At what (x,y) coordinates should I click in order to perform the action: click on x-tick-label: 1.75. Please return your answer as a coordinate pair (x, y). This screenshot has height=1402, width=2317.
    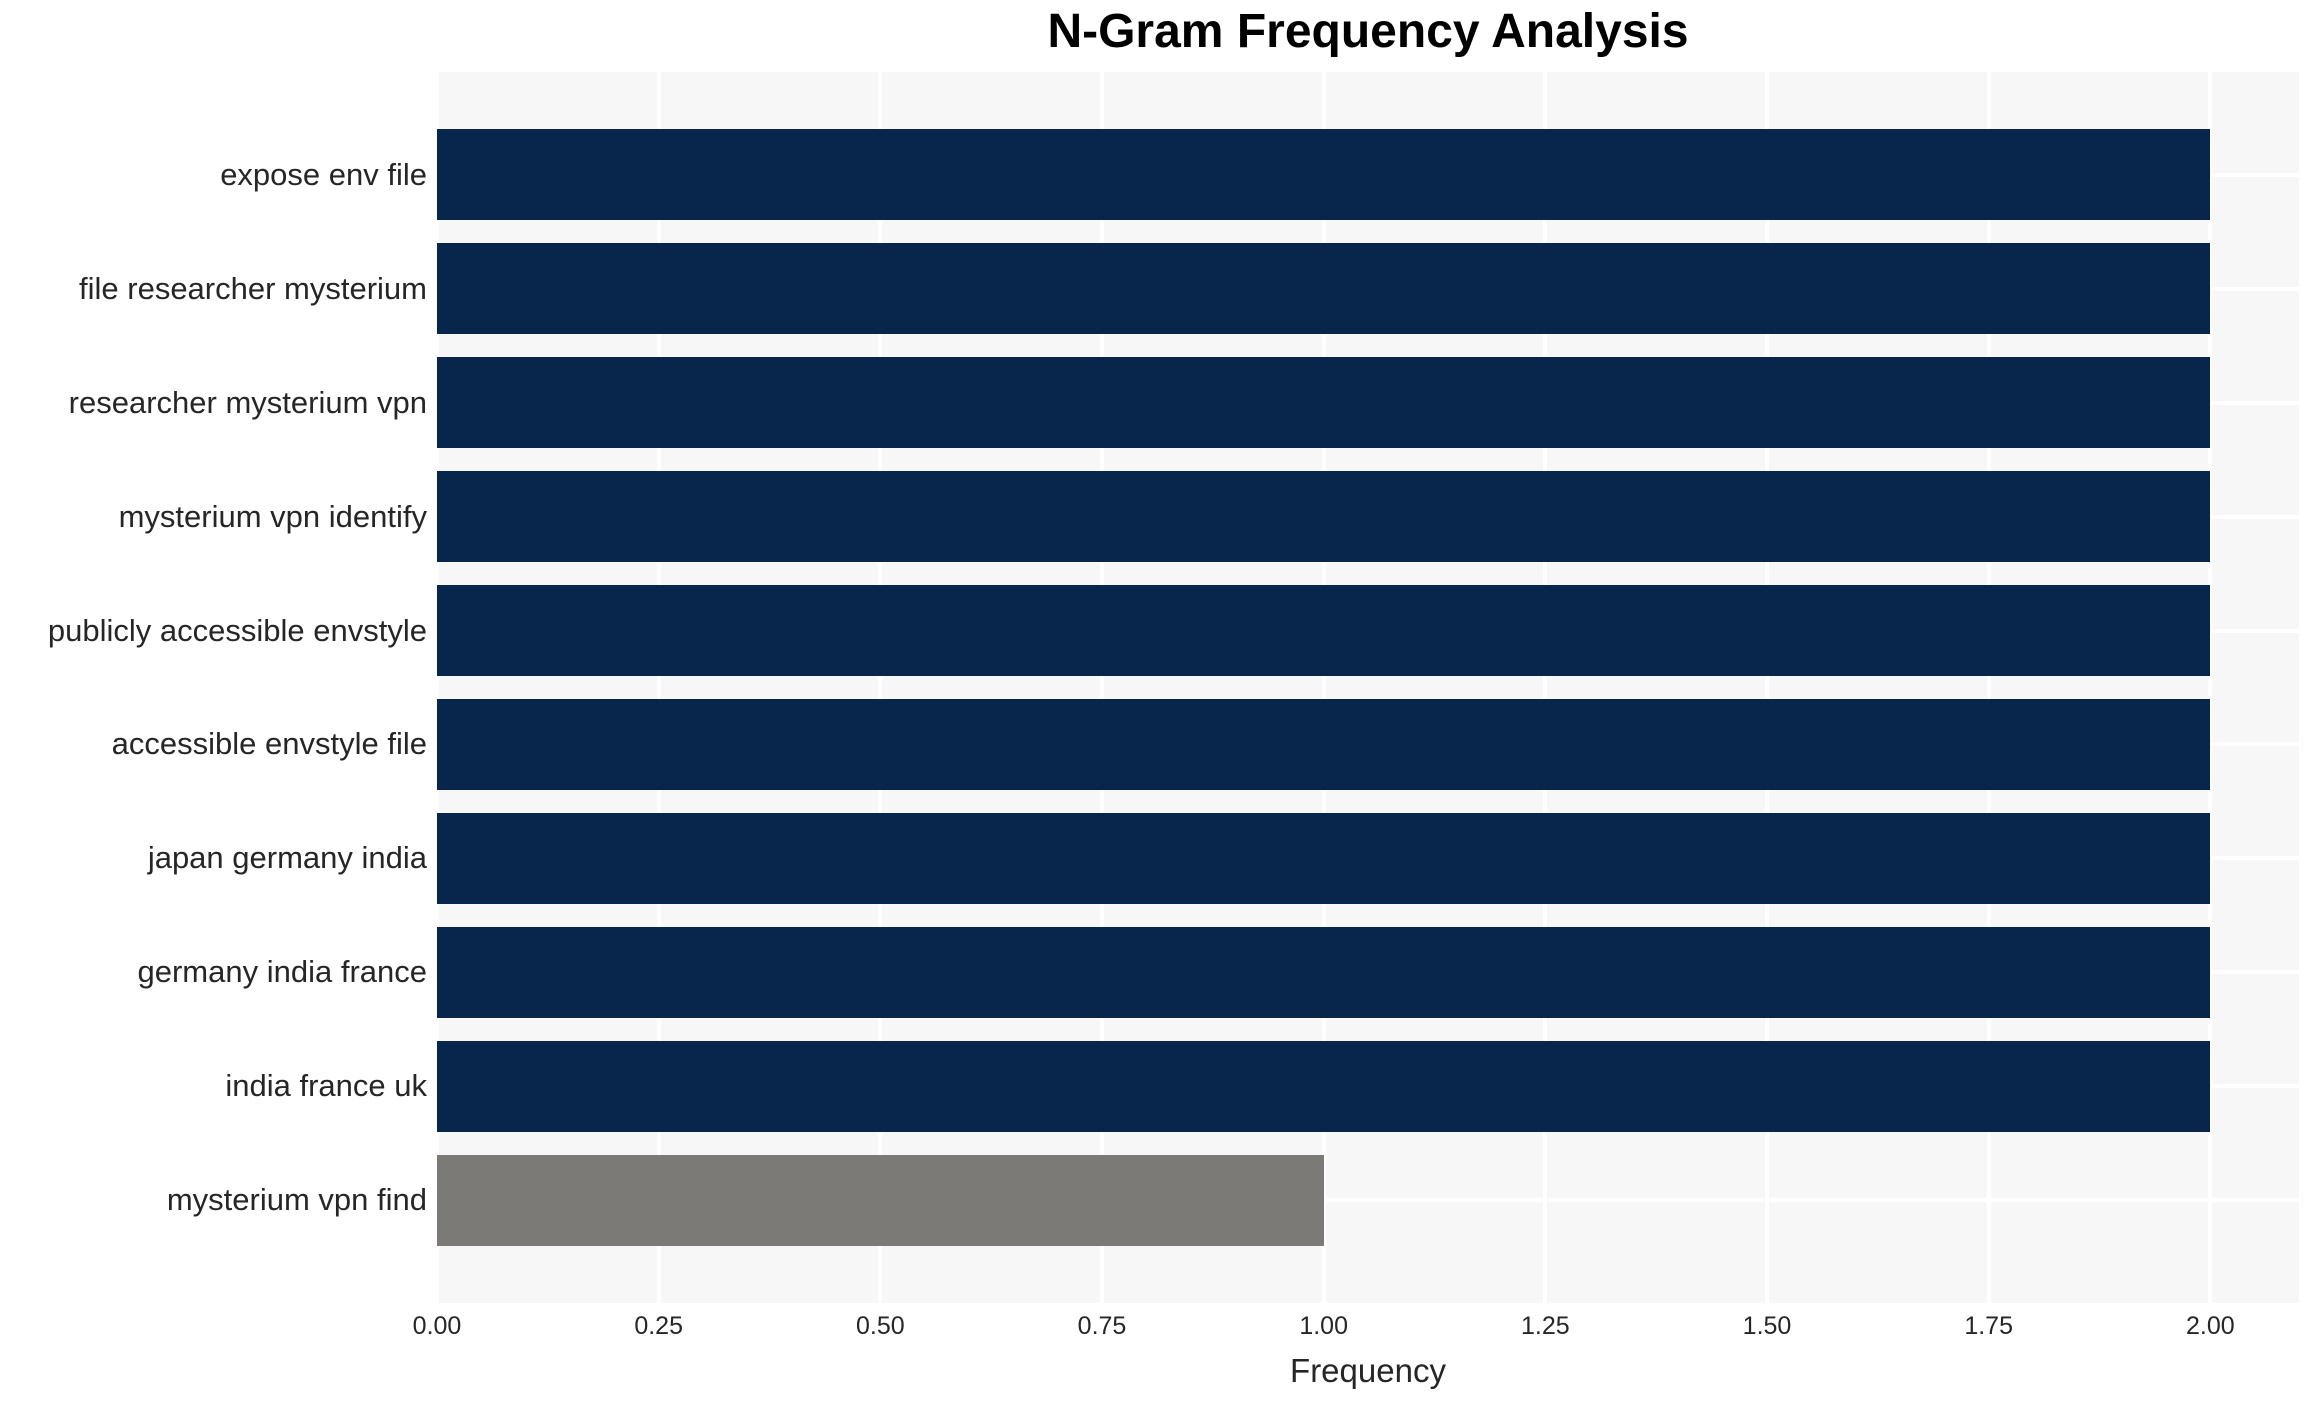
    Looking at the image, I should click on (1988, 1326).